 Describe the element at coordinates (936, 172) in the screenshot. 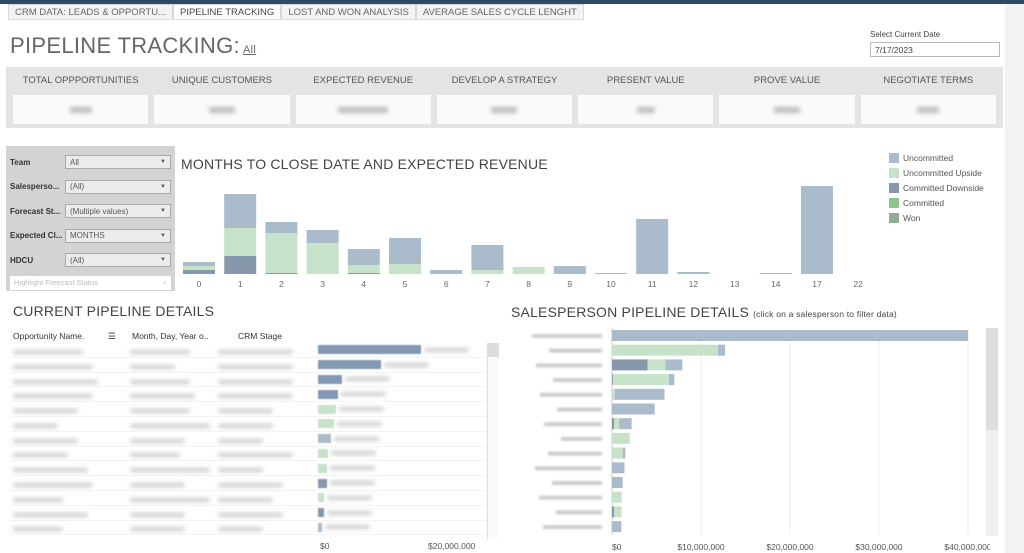

I see `legend-item: Uncommitted Upside` at that location.